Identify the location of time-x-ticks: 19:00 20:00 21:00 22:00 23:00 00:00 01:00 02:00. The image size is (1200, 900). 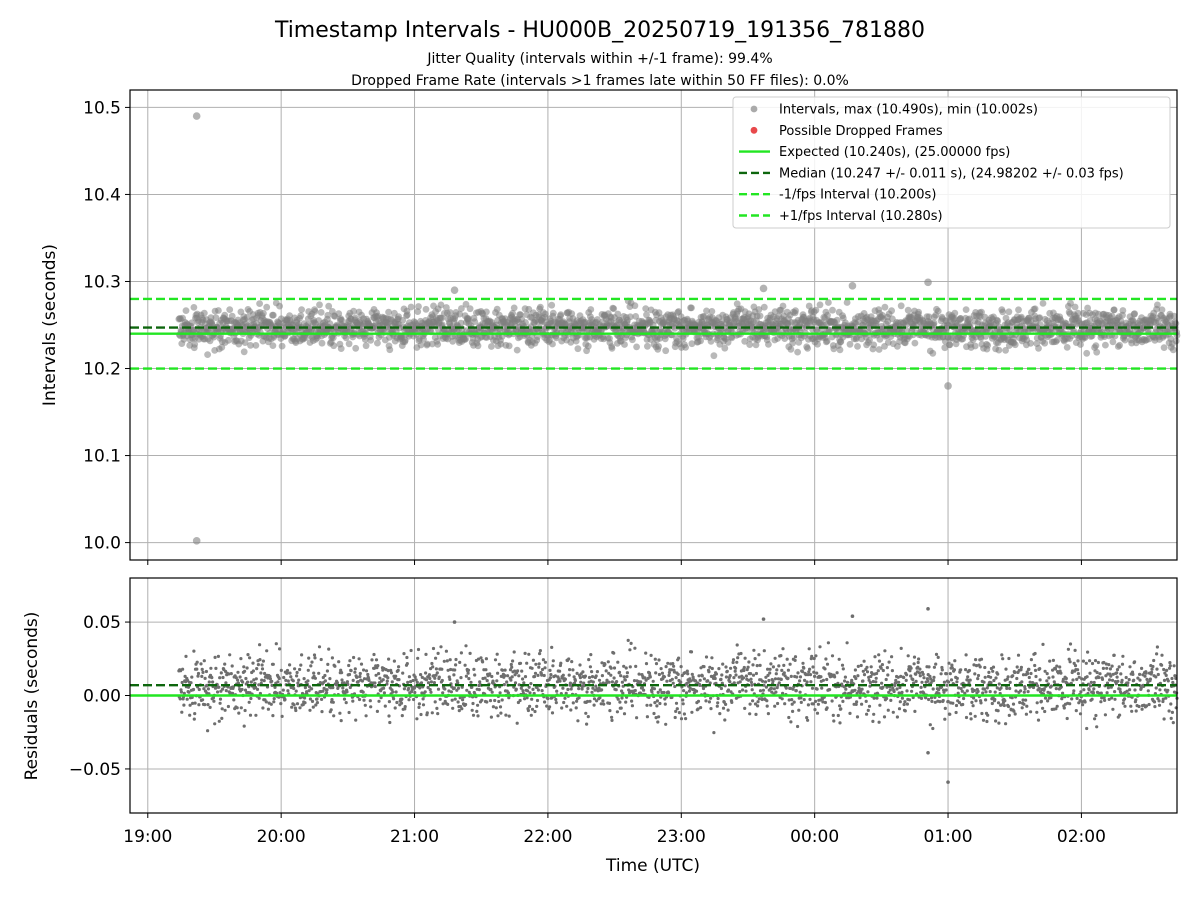
(614, 830).